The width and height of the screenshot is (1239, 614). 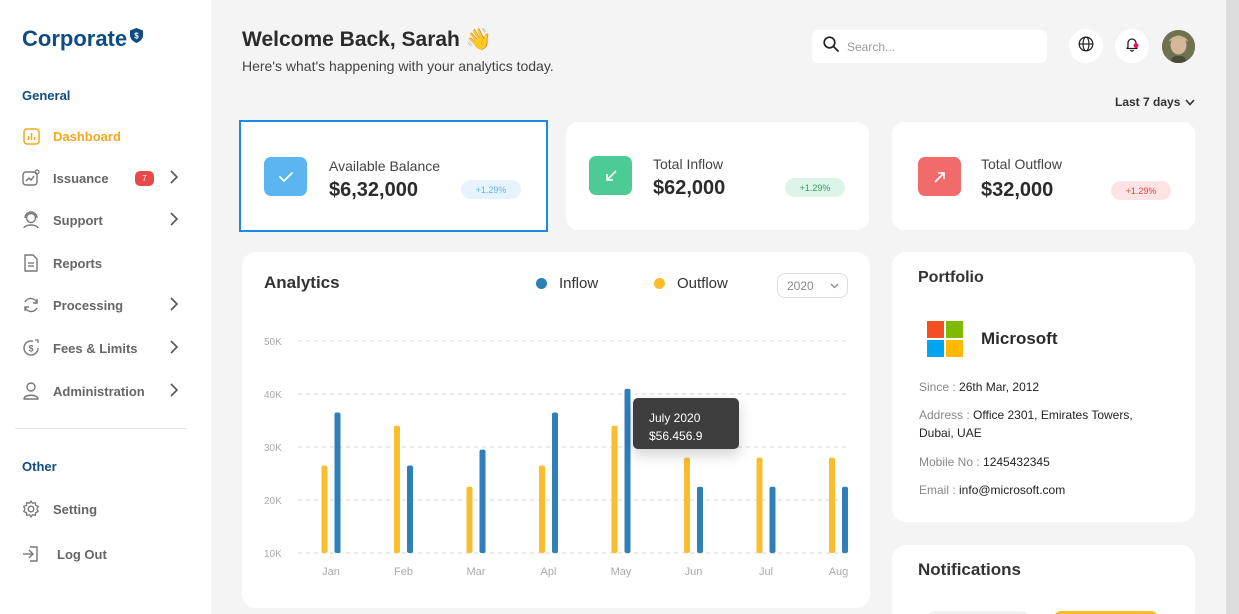 What do you see at coordinates (717, 176) in the screenshot?
I see `total-inflow-card: Total Inflow $62,000 +1.29%` at bounding box center [717, 176].